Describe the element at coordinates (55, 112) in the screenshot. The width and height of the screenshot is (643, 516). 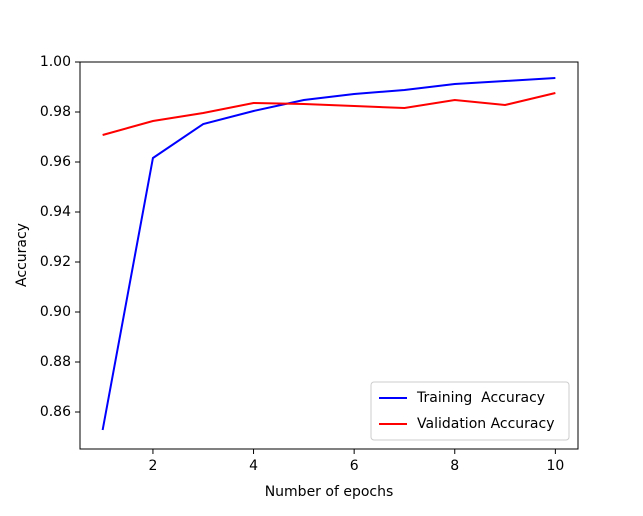
I see `y-tick-label: 0.98` at that location.